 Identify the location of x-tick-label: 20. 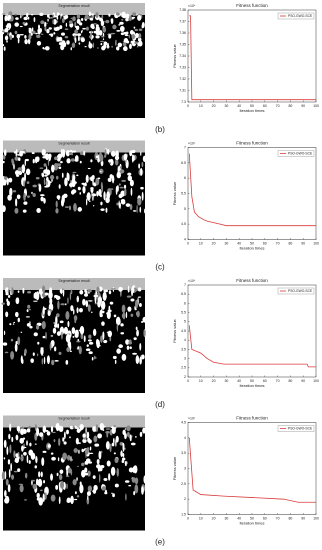
(214, 518).